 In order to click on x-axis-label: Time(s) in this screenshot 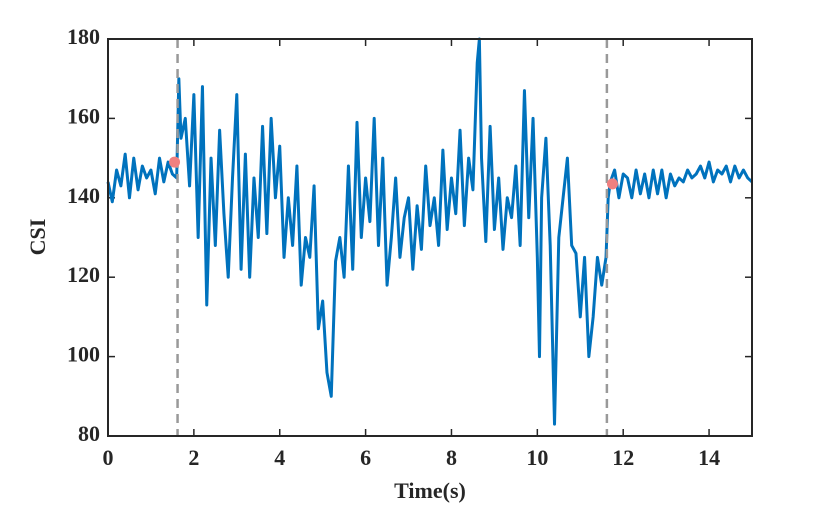, I will do `click(430, 490)`.